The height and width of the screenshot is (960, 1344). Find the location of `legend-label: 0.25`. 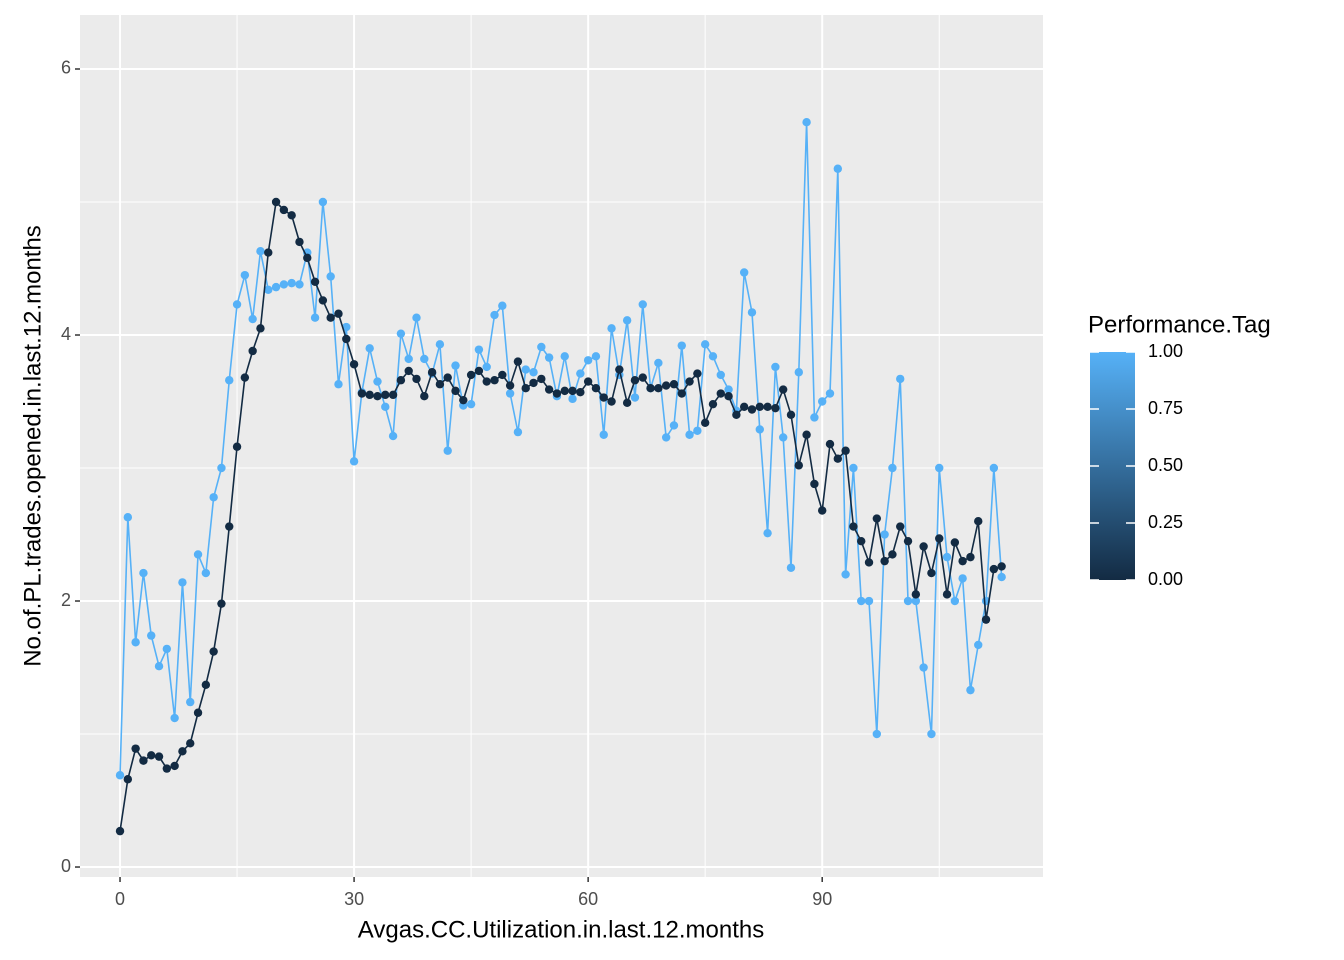

legend-label: 0.25 is located at coordinates (1165, 522).